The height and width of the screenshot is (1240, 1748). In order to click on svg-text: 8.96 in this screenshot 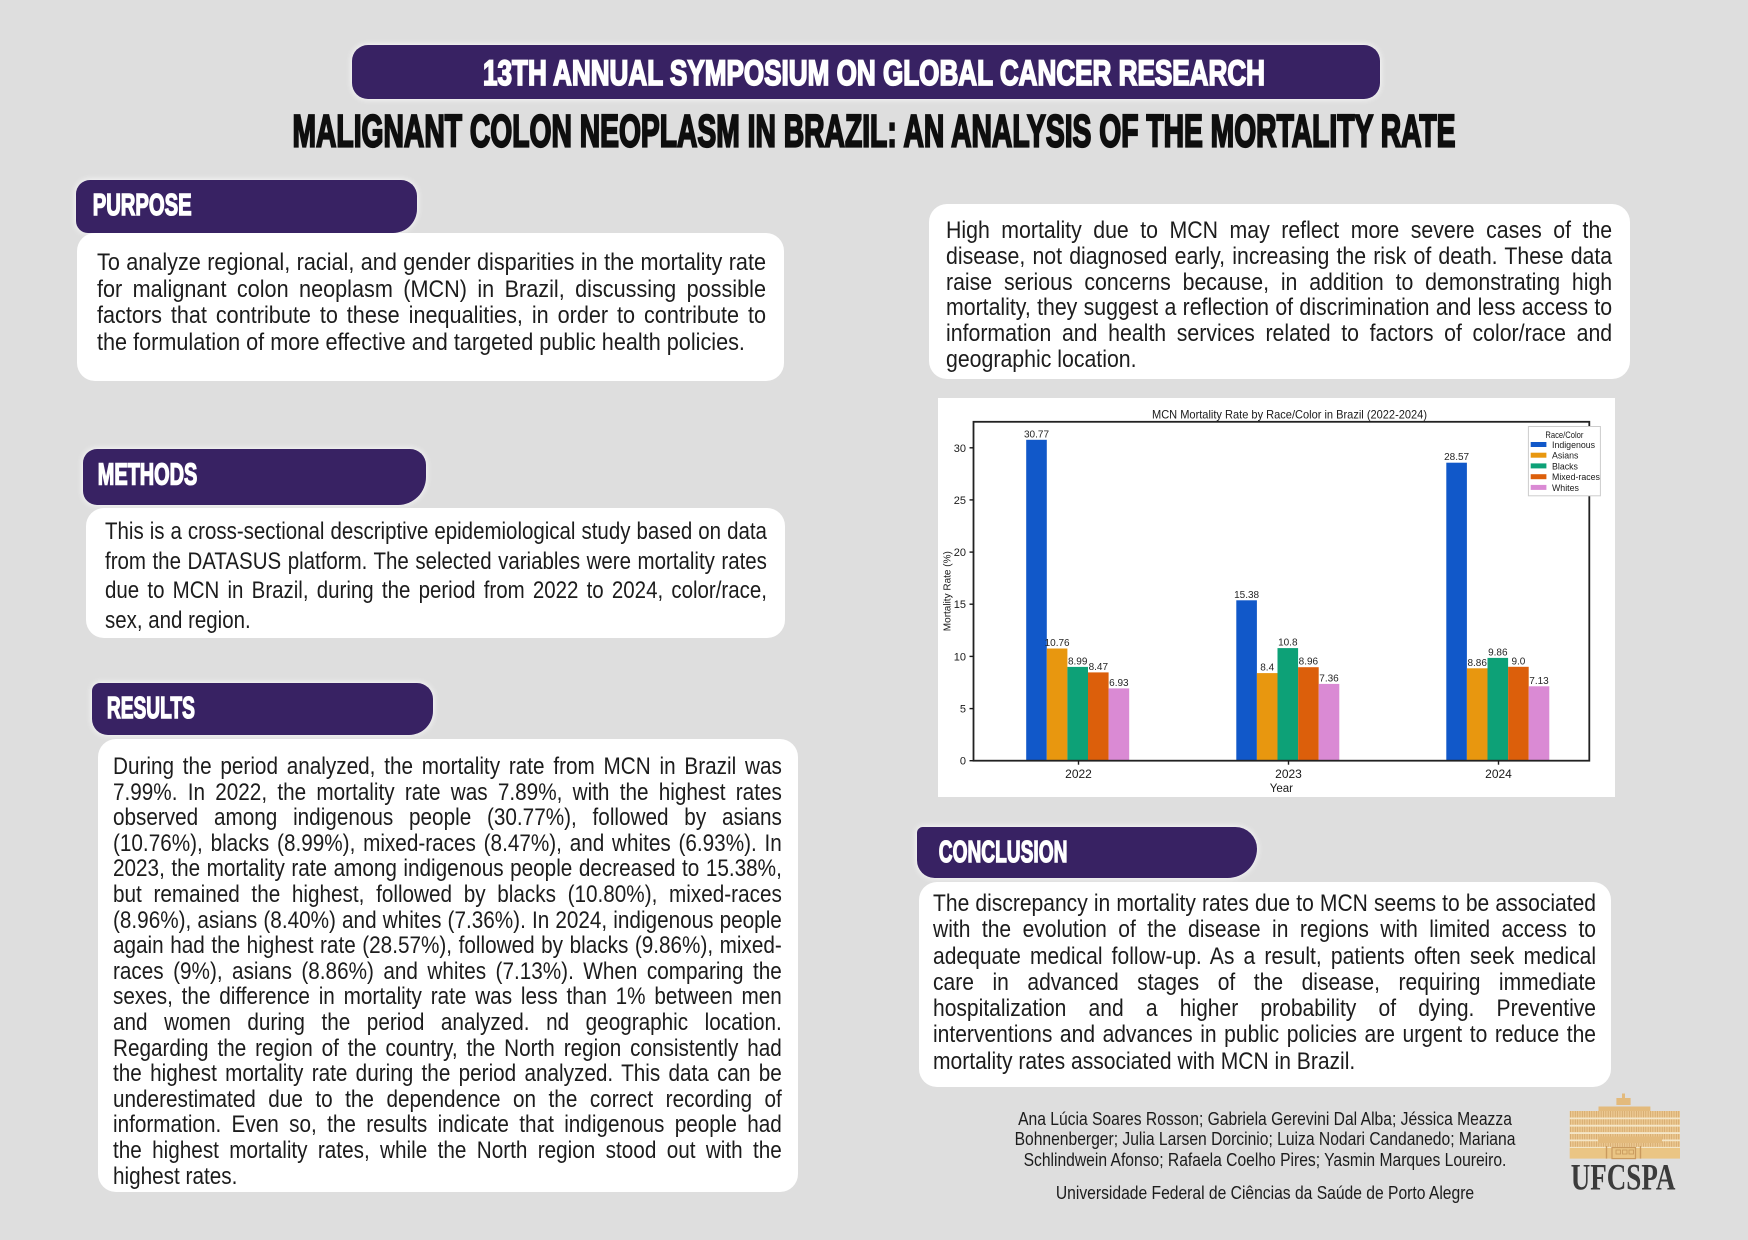, I will do `click(1309, 662)`.